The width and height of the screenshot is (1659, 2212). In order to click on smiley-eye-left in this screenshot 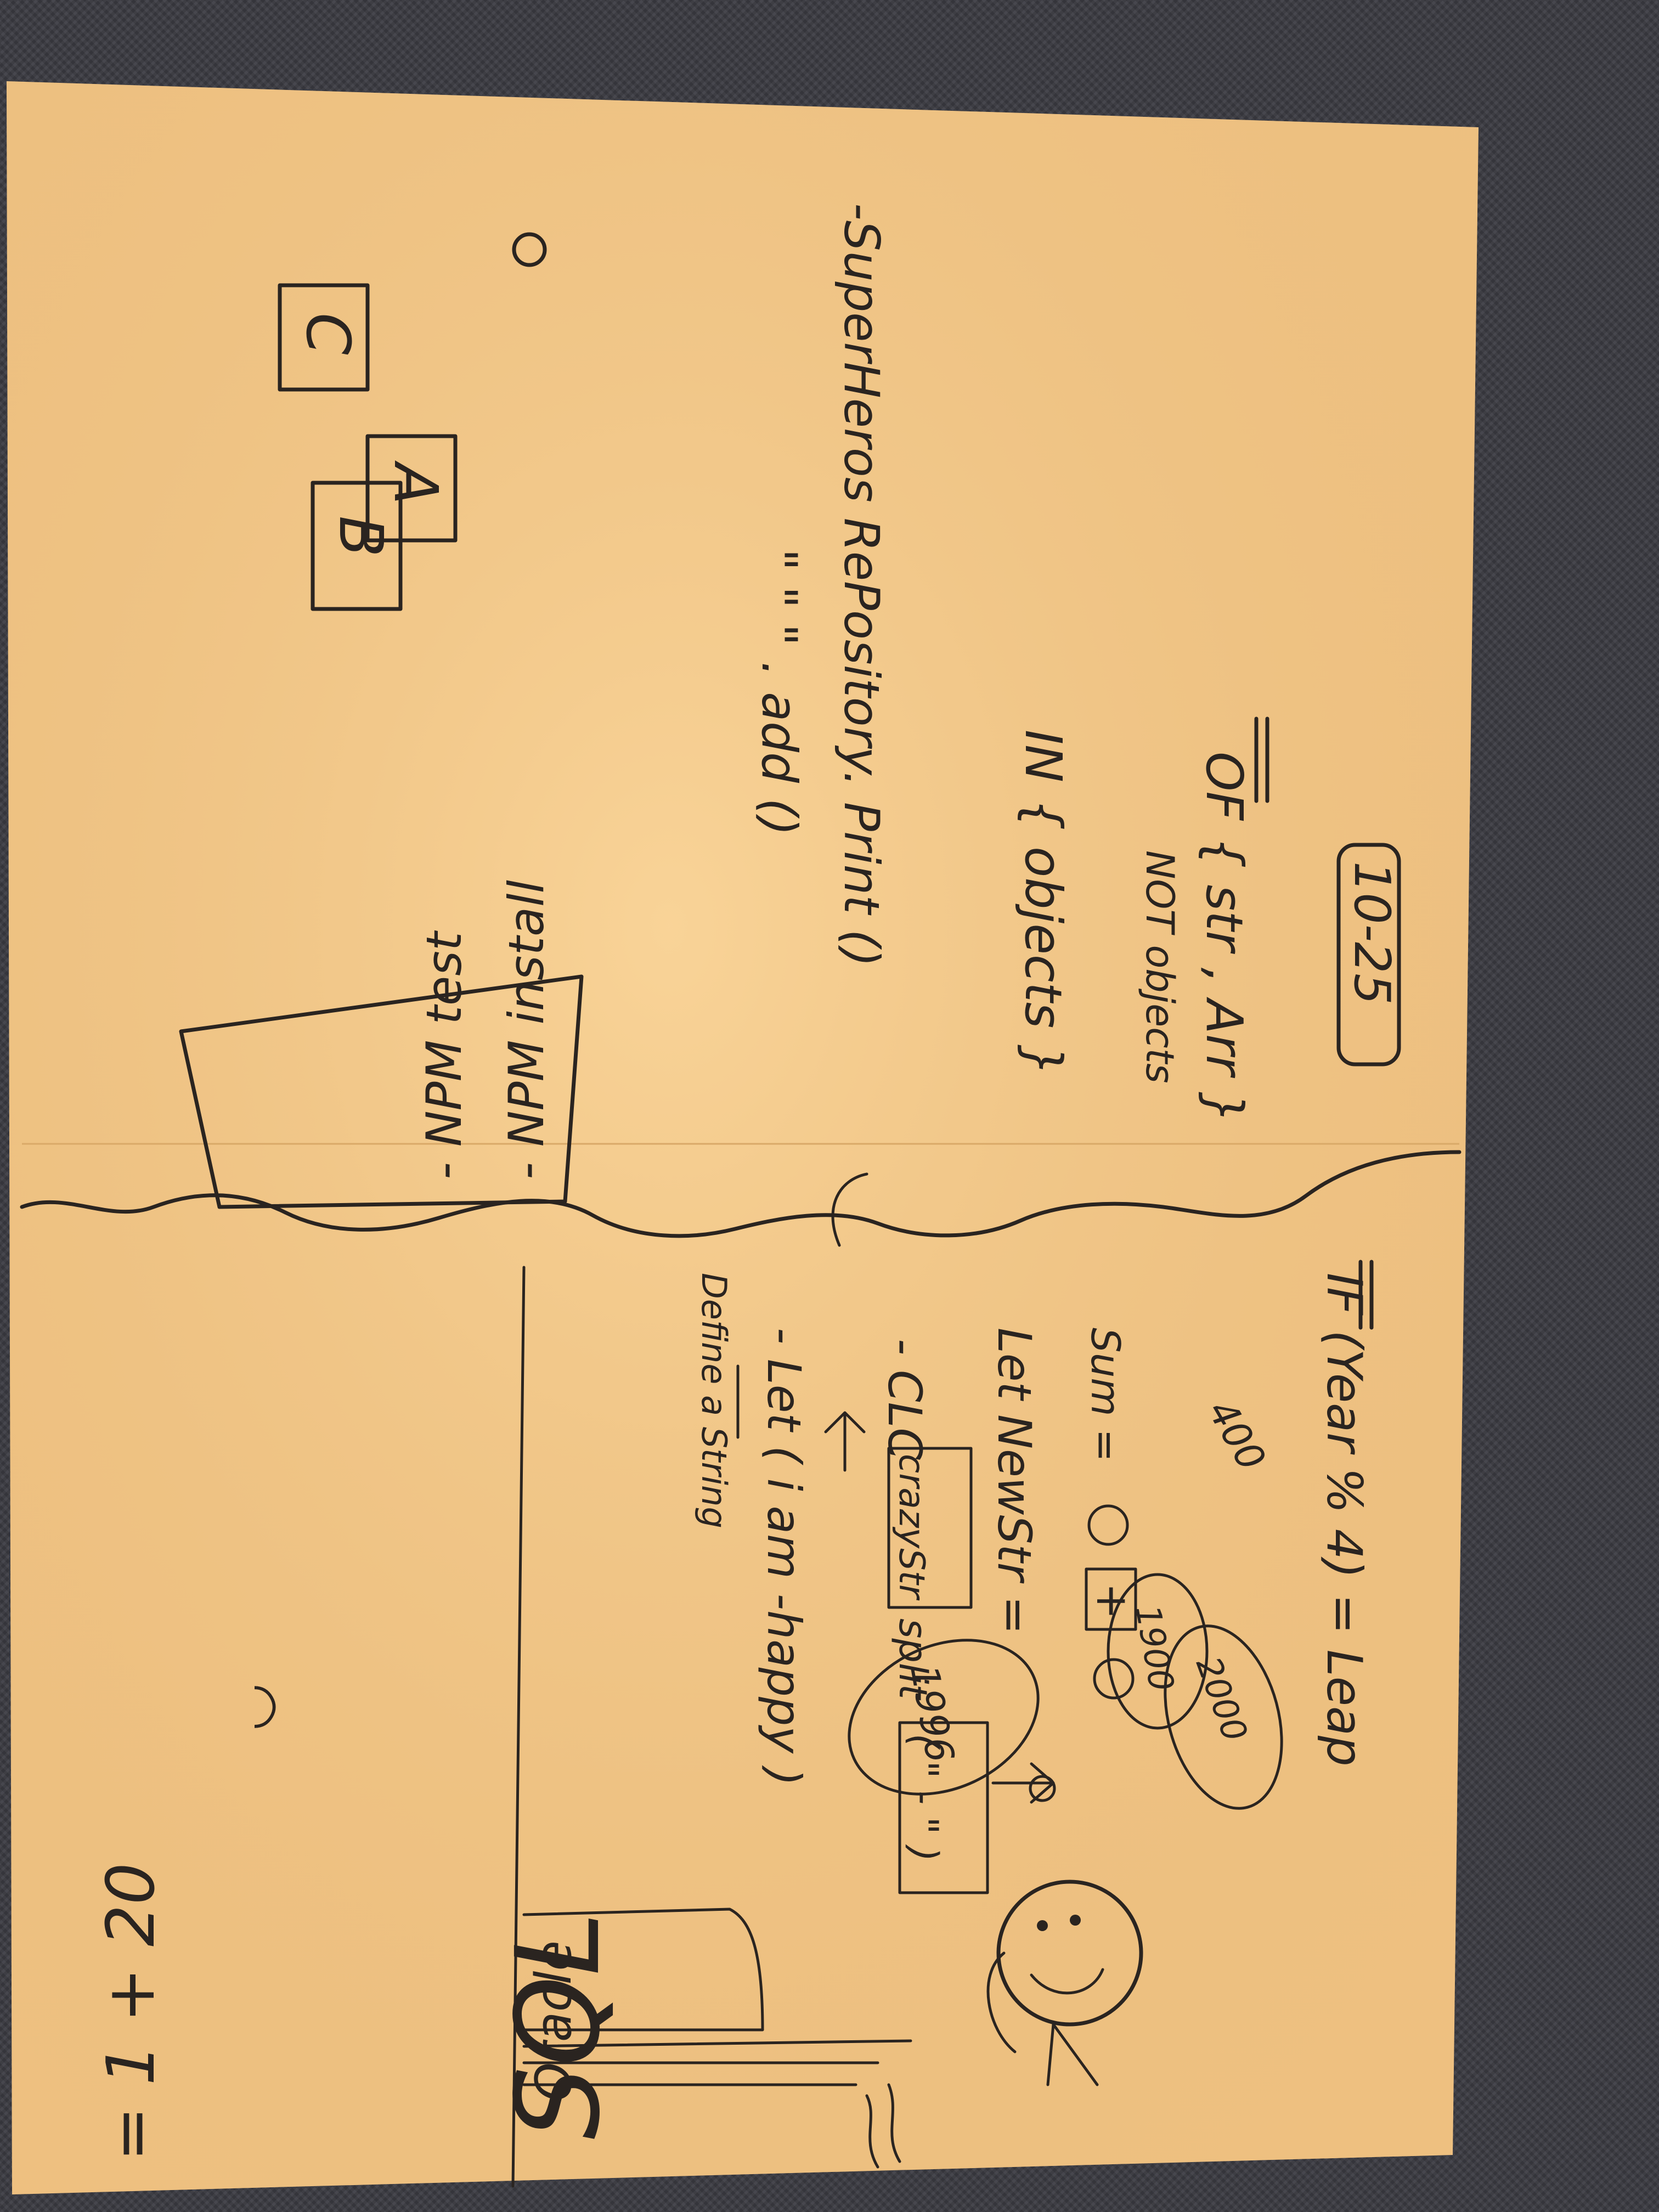, I will do `click(1042, 1926)`.